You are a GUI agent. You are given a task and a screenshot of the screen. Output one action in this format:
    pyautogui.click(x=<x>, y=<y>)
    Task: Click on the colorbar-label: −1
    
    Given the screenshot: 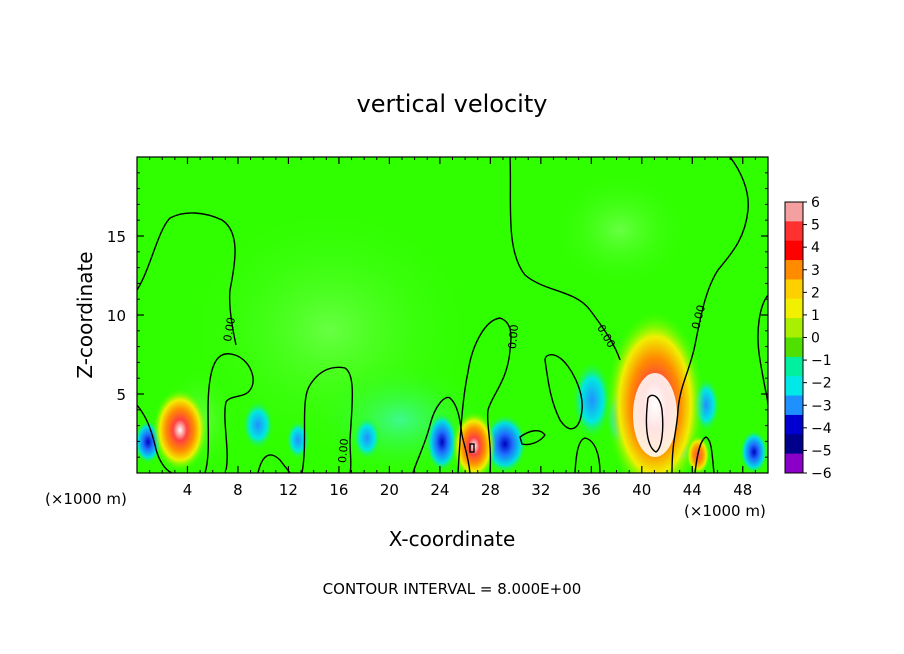 What is the action you would take?
    pyautogui.click(x=821, y=361)
    